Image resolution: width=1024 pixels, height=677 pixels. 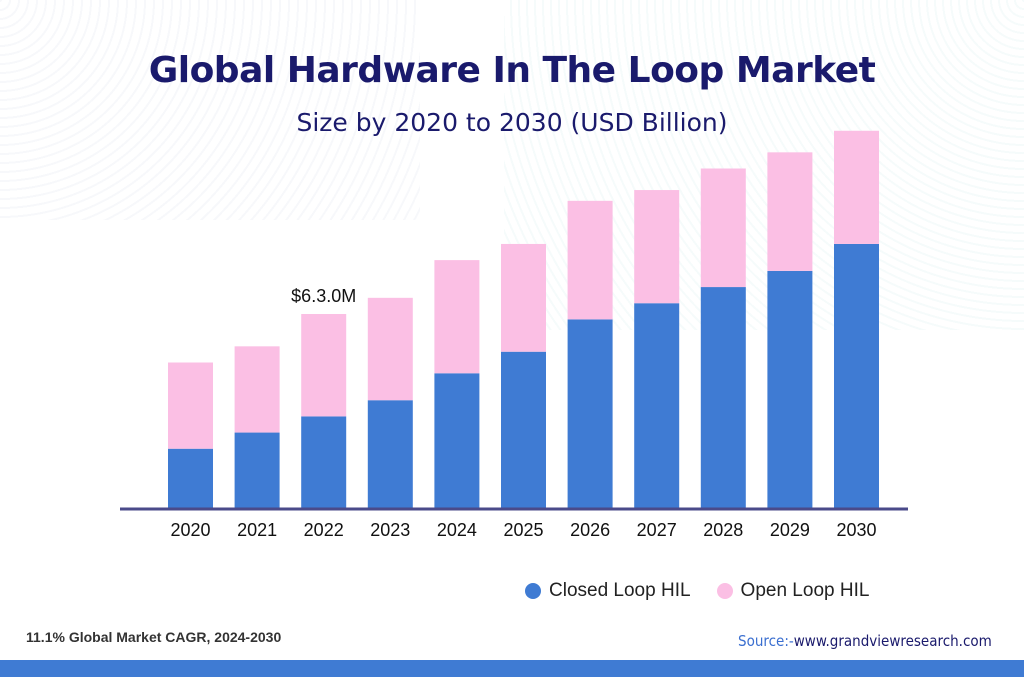 What do you see at coordinates (657, 405) in the screenshot?
I see `bar-closed-2027` at bounding box center [657, 405].